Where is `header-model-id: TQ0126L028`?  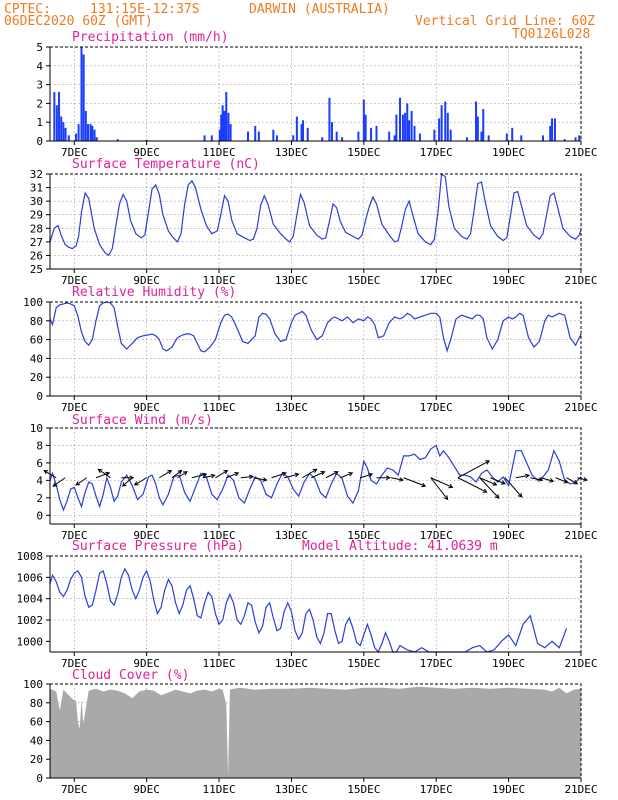 header-model-id: TQ0126L028 is located at coordinates (551, 34).